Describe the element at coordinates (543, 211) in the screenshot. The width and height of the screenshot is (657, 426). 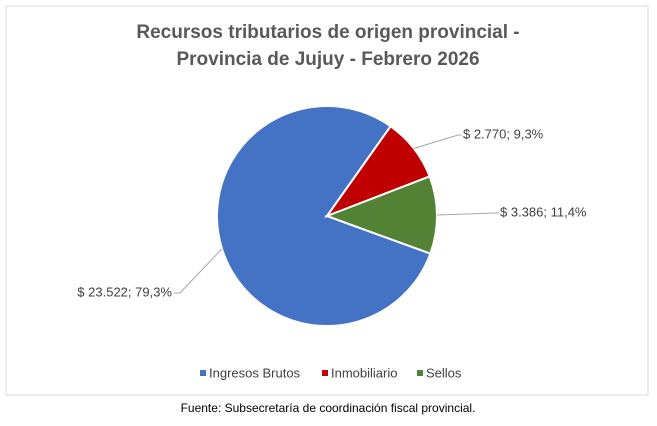
I see `data-label: $ 3.386; 11,4%` at that location.